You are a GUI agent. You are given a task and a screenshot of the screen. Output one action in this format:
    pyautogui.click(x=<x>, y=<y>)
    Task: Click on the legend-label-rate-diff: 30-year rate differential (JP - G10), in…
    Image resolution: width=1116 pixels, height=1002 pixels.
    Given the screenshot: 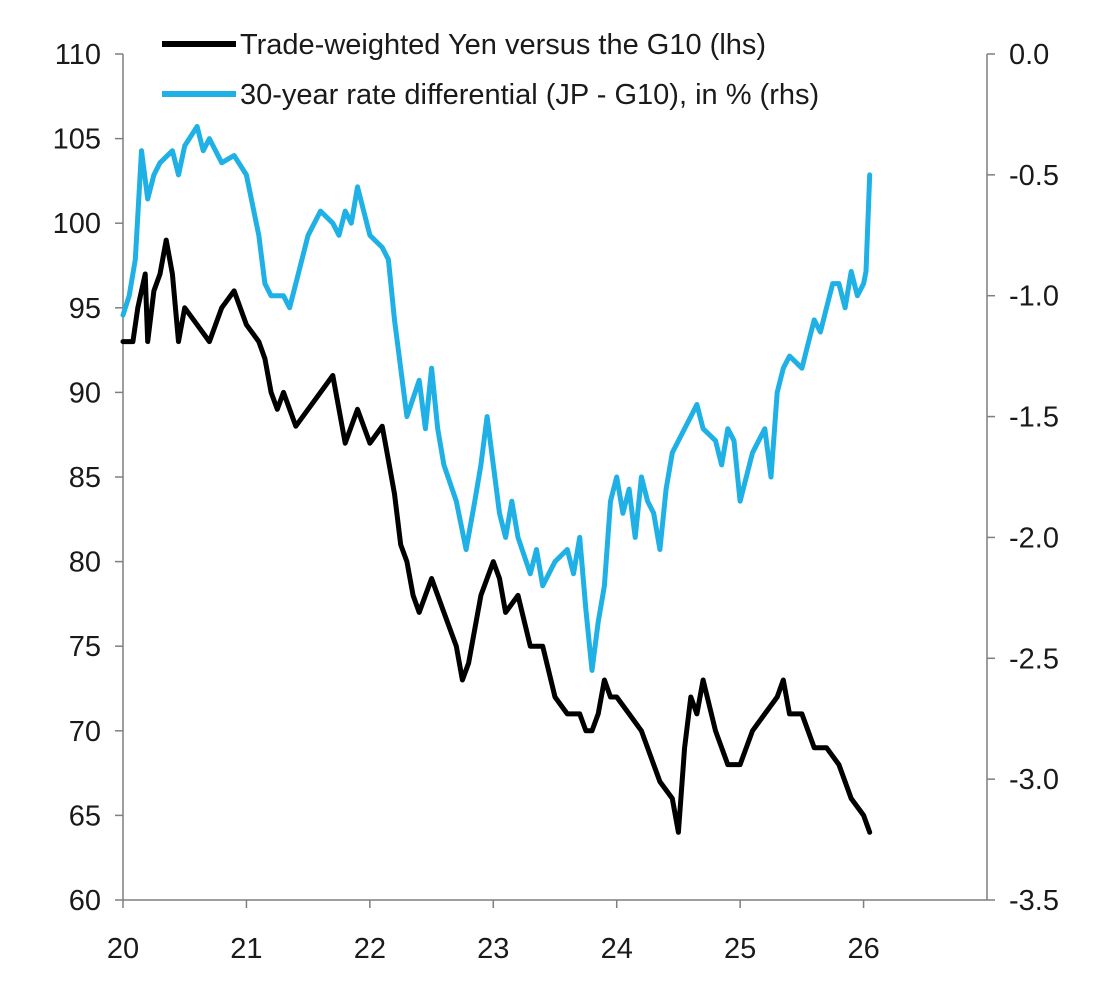 What is the action you would take?
    pyautogui.click(x=529, y=95)
    